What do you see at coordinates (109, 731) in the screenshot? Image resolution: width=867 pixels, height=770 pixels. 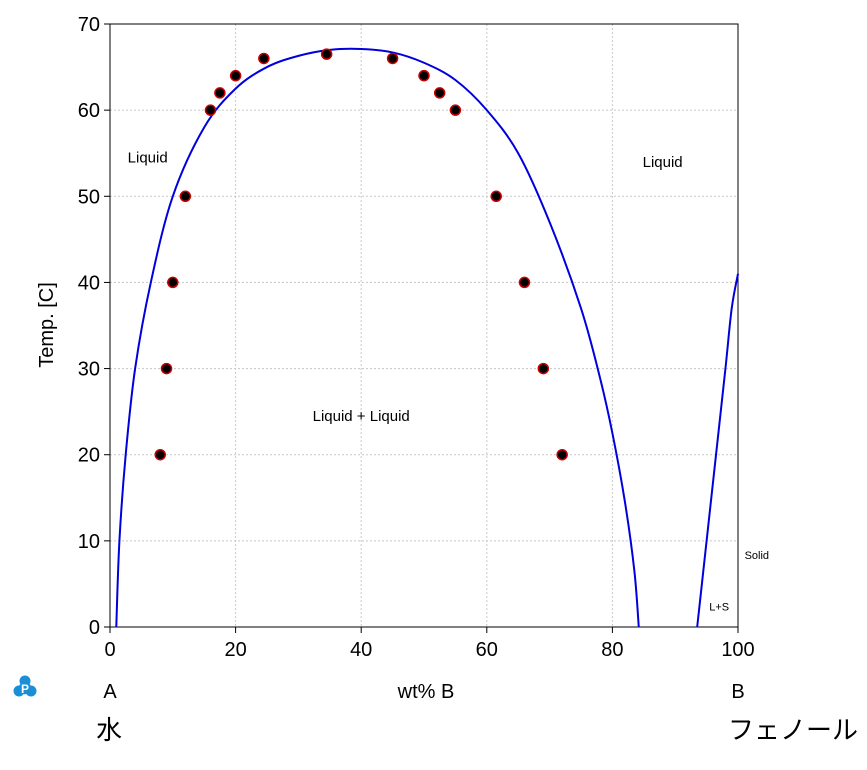 I see `component-left-name: 水` at bounding box center [109, 731].